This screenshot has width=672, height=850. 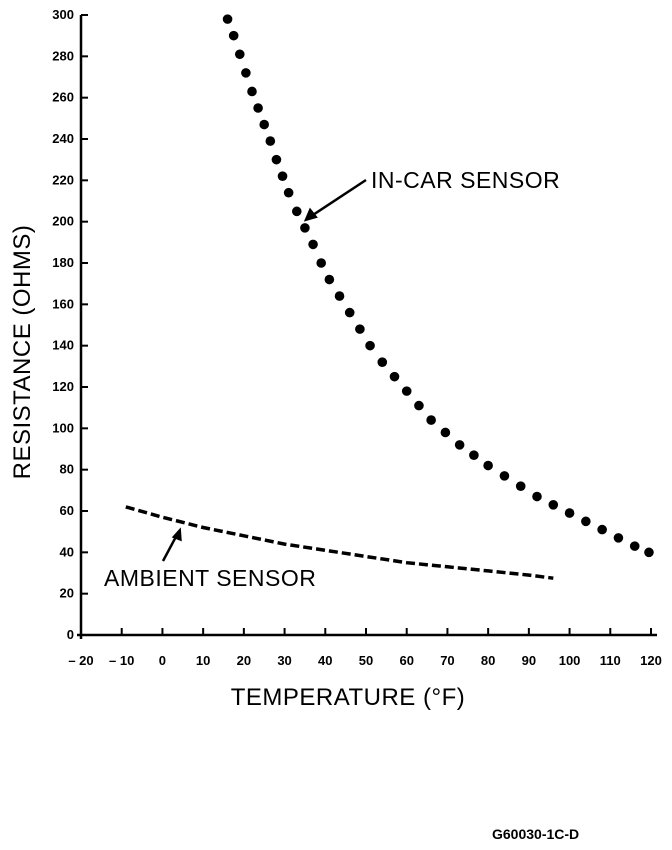 What do you see at coordinates (339, 197) in the screenshot?
I see `in-car-arrow-line` at bounding box center [339, 197].